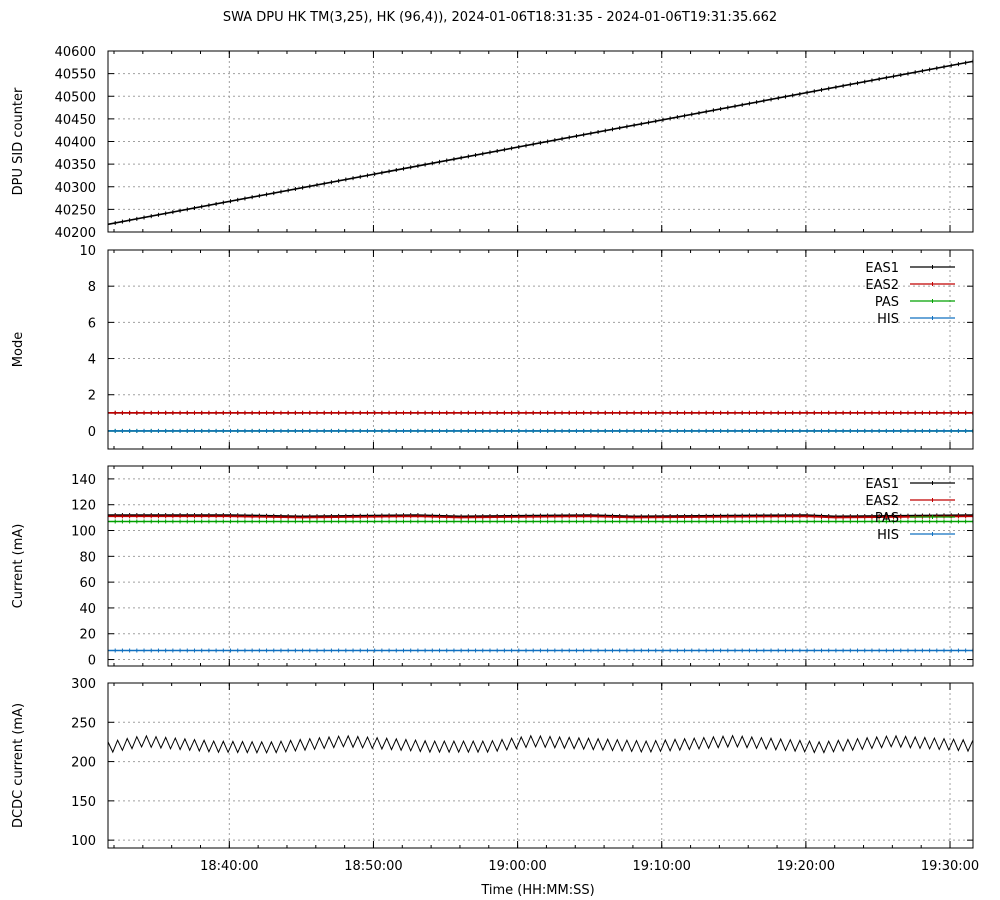  I want to click on y-tick-label: 300, so click(83, 684).